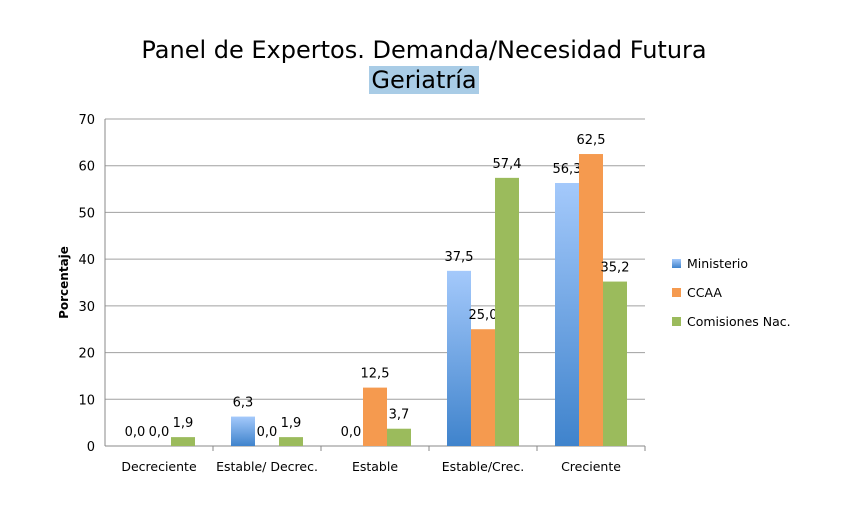 Image resolution: width=848 pixels, height=506 pixels. What do you see at coordinates (483, 466) in the screenshot?
I see `x-tick-label: Estable/Crec.` at bounding box center [483, 466].